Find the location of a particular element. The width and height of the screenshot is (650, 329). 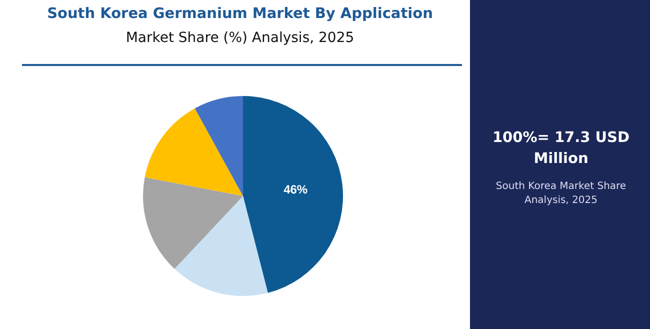

text: South Korea Market Share Analysis, 2025 is located at coordinates (561, 194).